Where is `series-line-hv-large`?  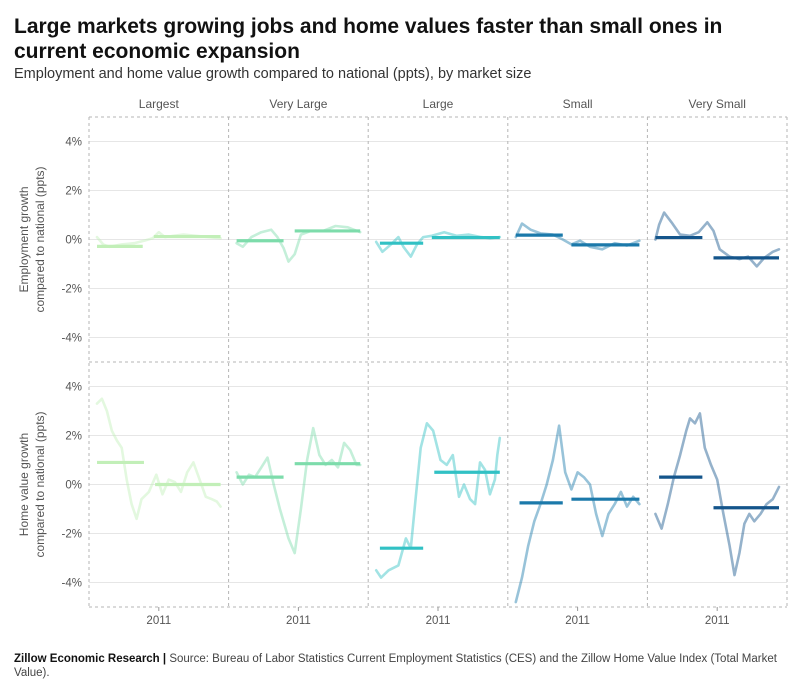
series-line-hv-large is located at coordinates (438, 500).